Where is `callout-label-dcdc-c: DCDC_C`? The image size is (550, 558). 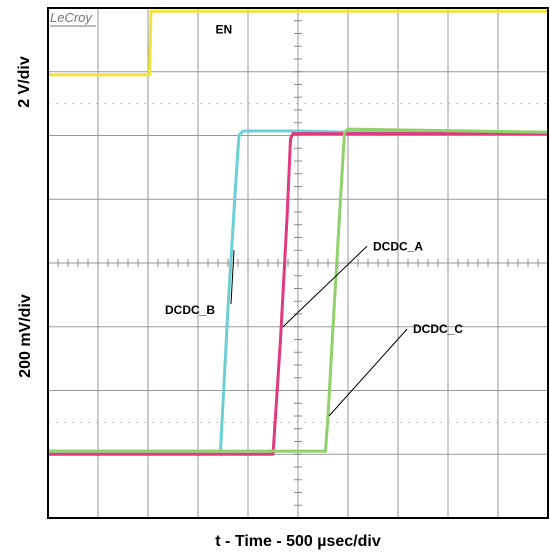 callout-label-dcdc-c: DCDC_C is located at coordinates (438, 329).